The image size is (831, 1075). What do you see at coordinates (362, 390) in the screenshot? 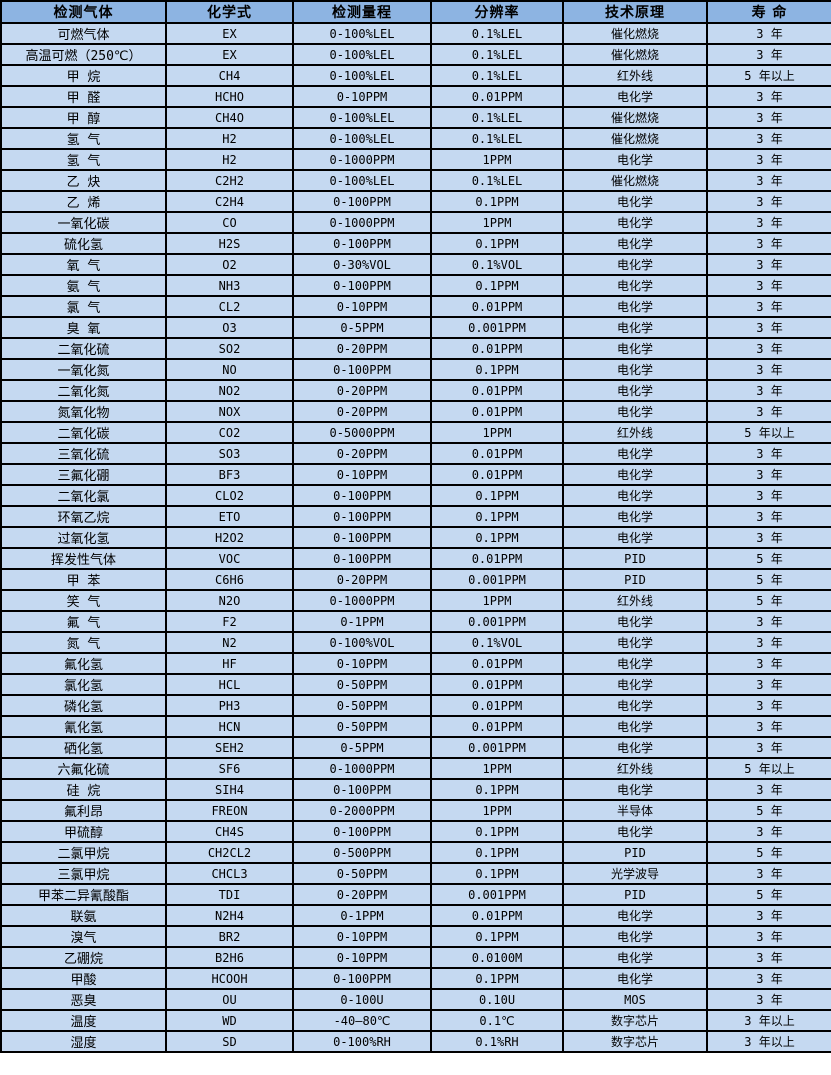
I see `cell-range: 0-20PPM` at bounding box center [362, 390].